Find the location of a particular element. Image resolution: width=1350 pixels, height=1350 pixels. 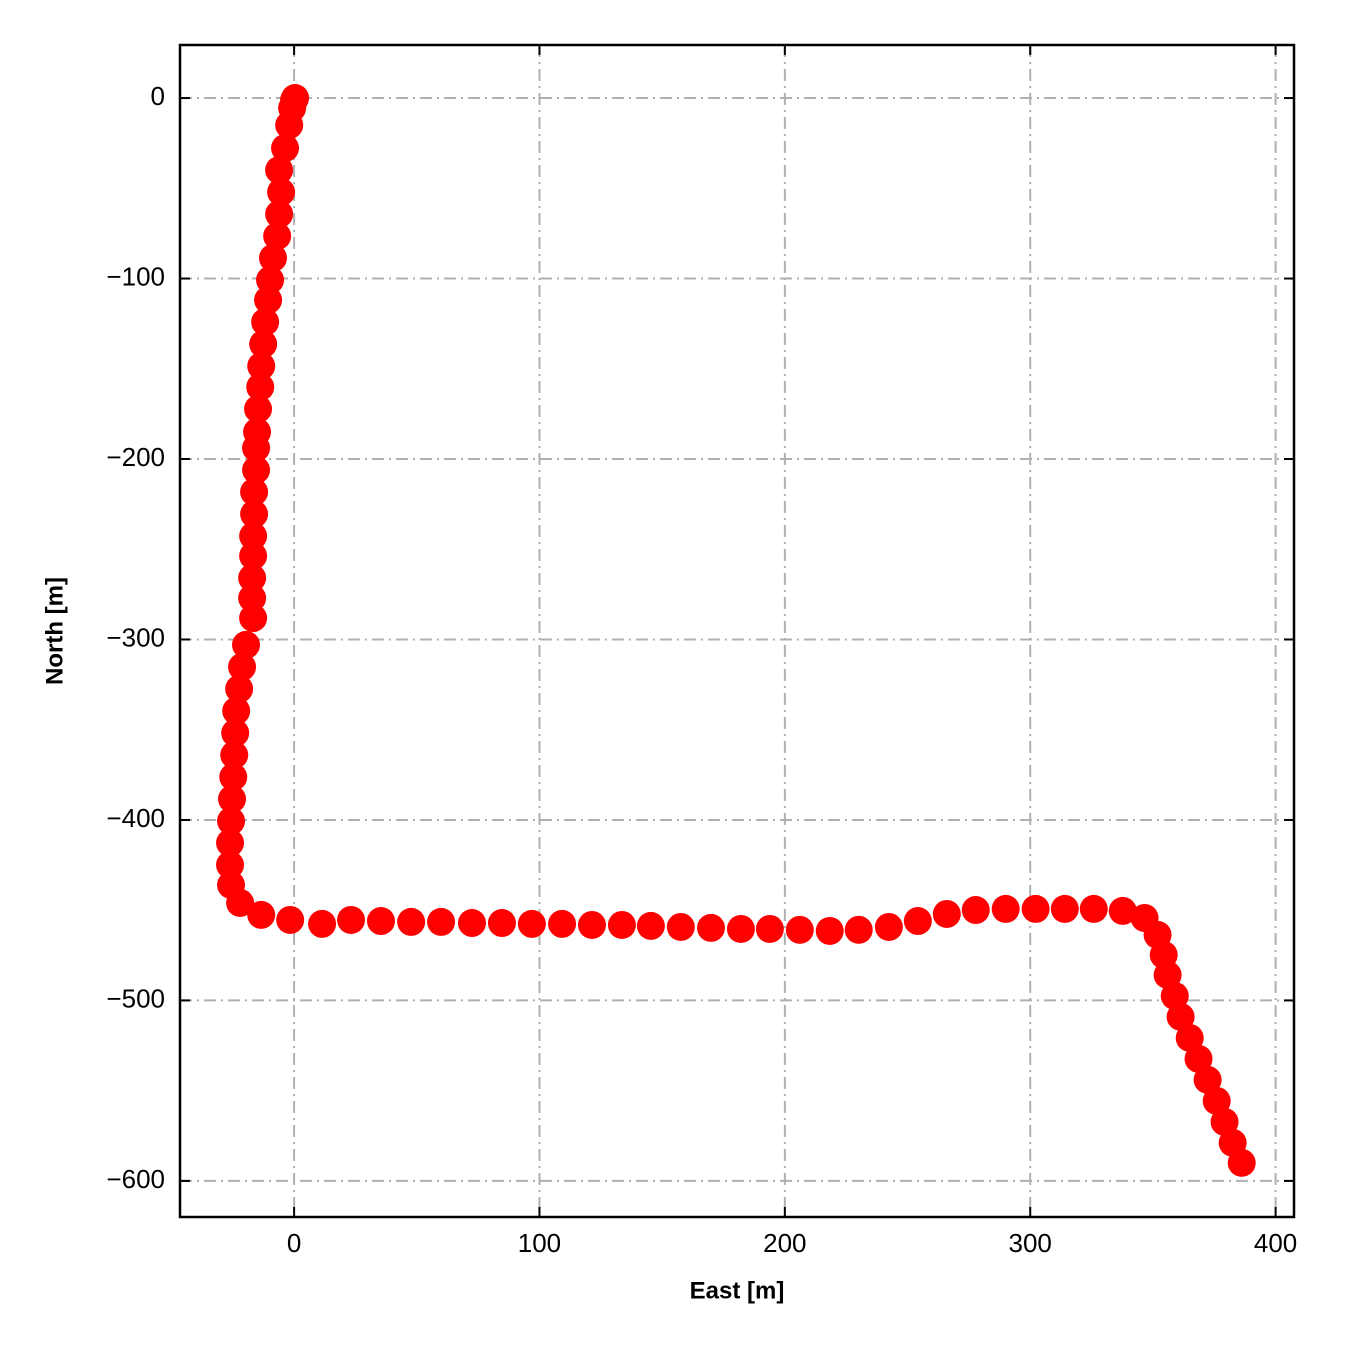

x-tick-label: 100 is located at coordinates (539, 1243).